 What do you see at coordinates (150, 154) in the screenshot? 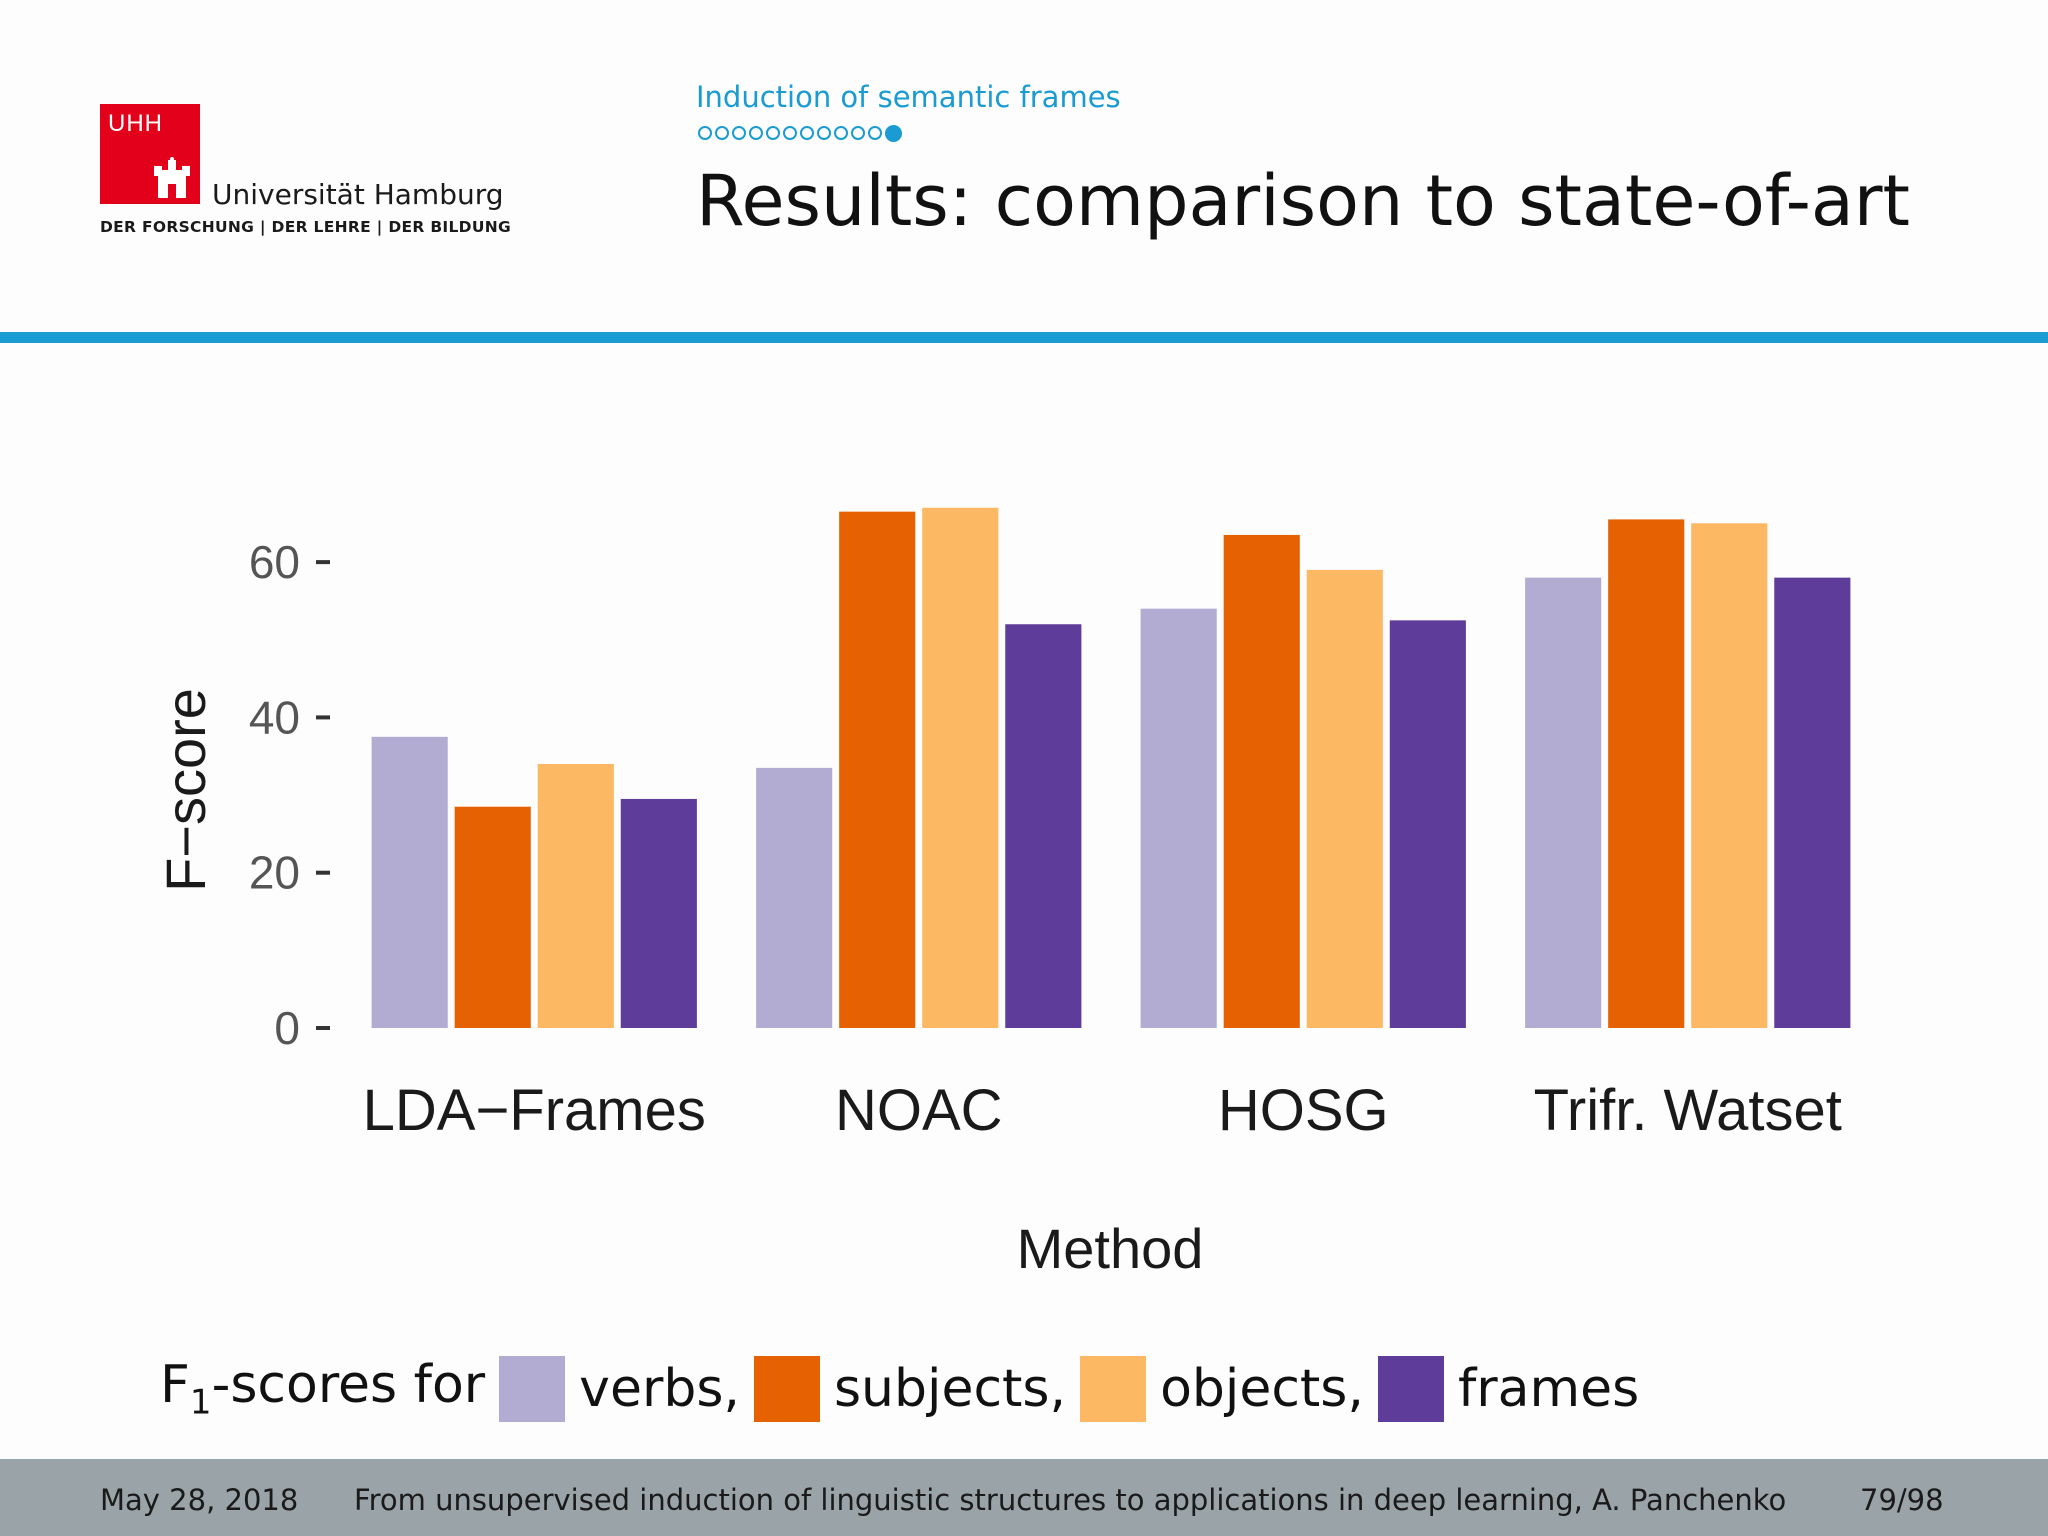
I see `logo-mark: UHH` at bounding box center [150, 154].